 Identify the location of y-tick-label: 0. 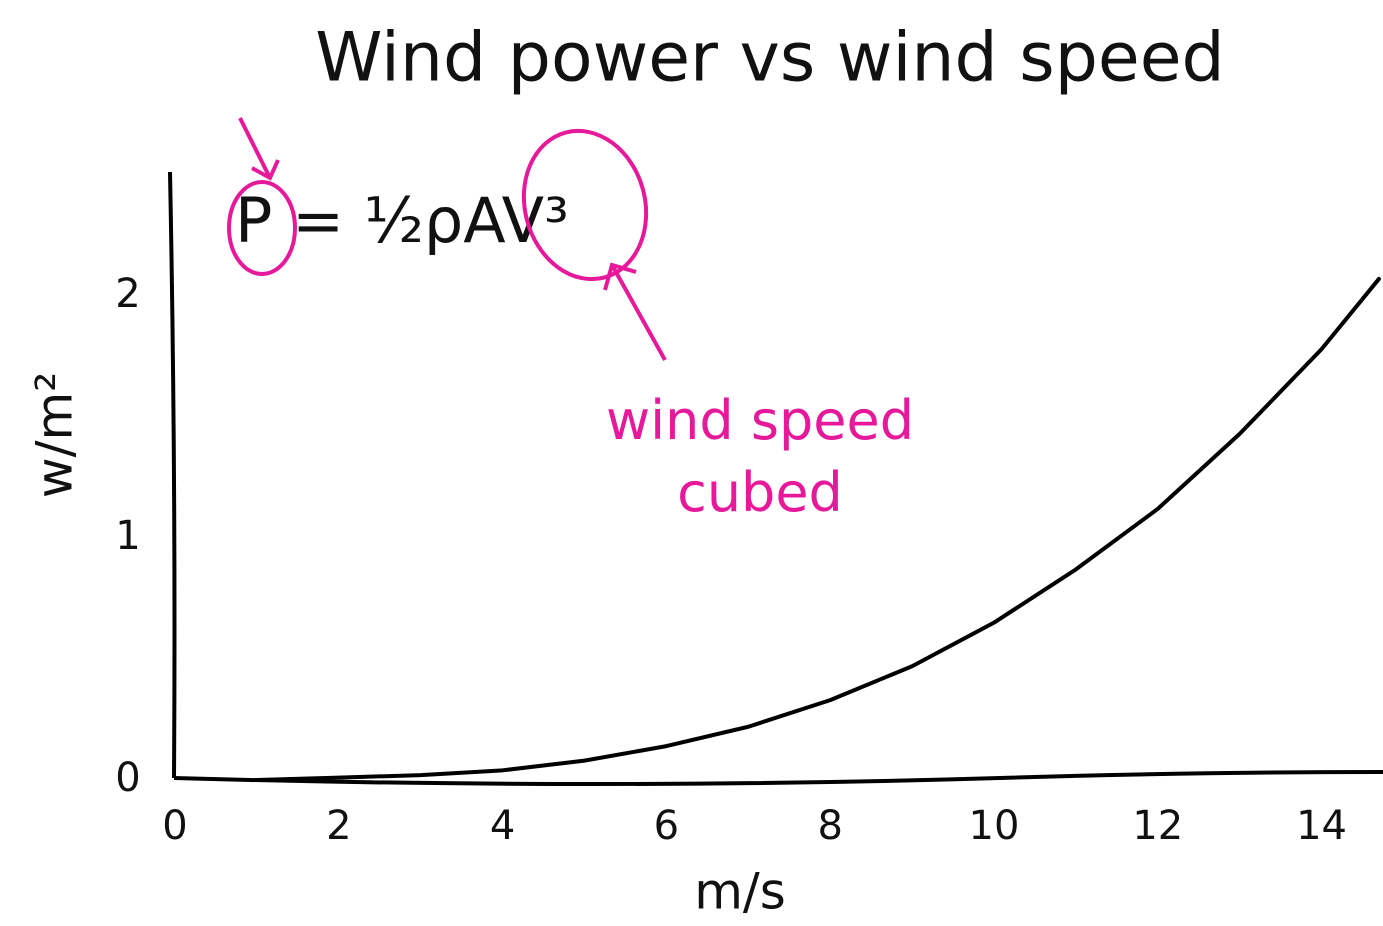
(127, 778).